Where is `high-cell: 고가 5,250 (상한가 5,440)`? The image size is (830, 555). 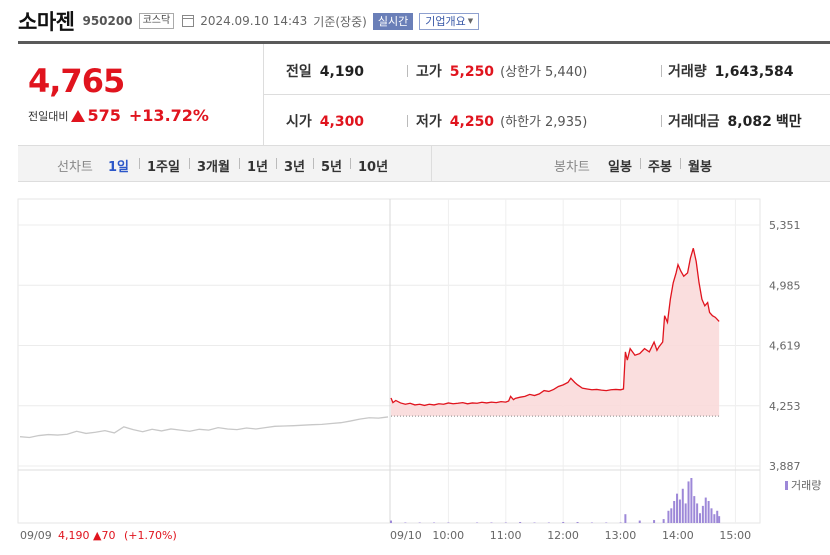 high-cell: 고가 5,250 (상한가 5,440) is located at coordinates (501, 71).